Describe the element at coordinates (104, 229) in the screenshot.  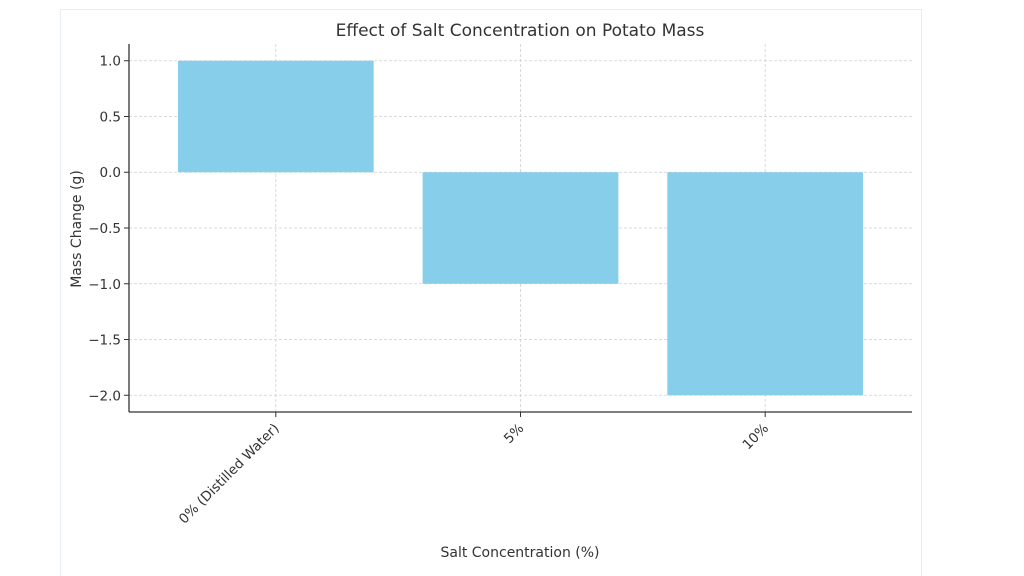
I see `y-tick-label: −0.5` at that location.